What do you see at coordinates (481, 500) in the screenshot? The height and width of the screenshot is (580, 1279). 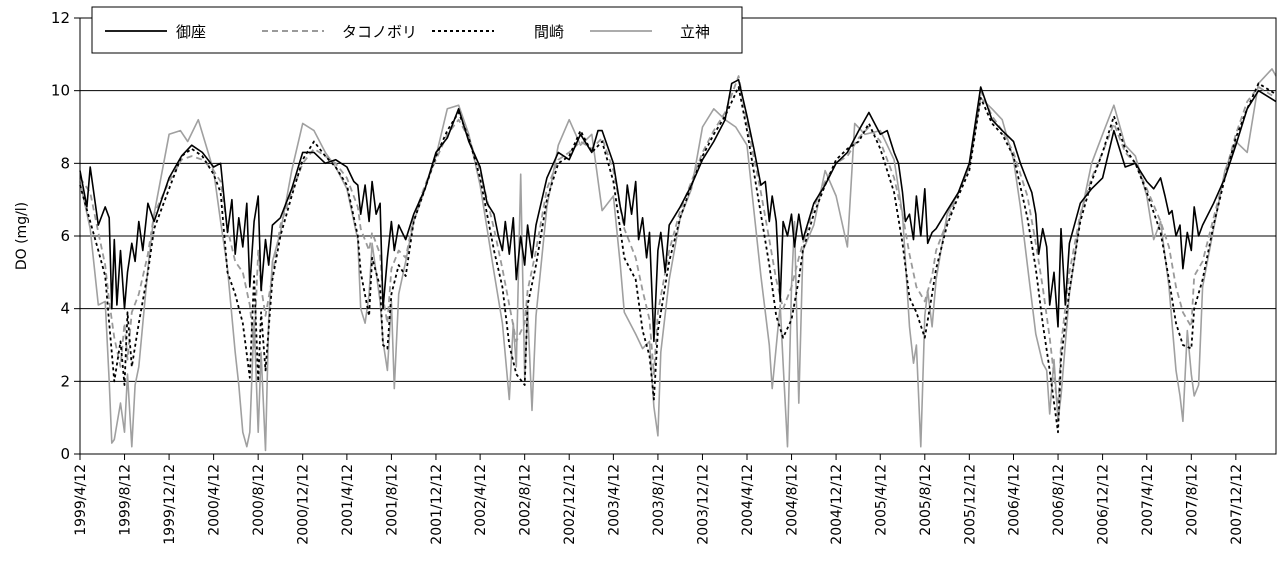 I see `x-tick-label: 2002/4/12` at bounding box center [481, 500].